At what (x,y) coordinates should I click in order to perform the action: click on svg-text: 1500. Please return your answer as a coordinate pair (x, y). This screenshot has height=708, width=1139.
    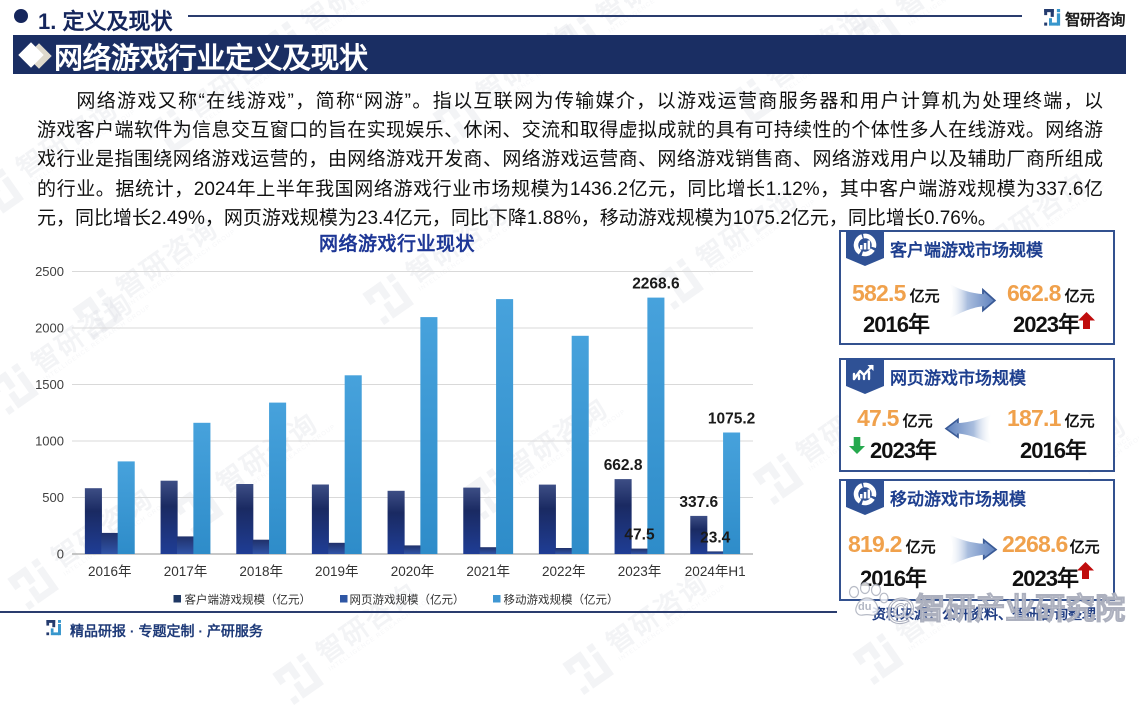
    Looking at the image, I should click on (49, 384).